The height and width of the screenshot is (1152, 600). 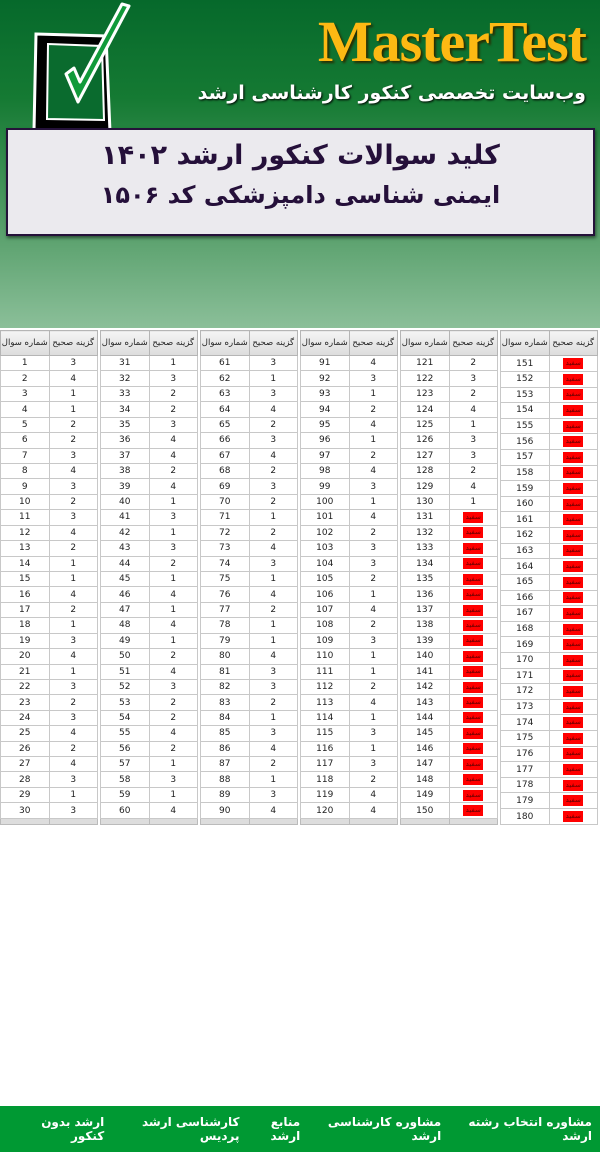 I want to click on column-header-answer: گزینه صحیح, so click(x=473, y=343).